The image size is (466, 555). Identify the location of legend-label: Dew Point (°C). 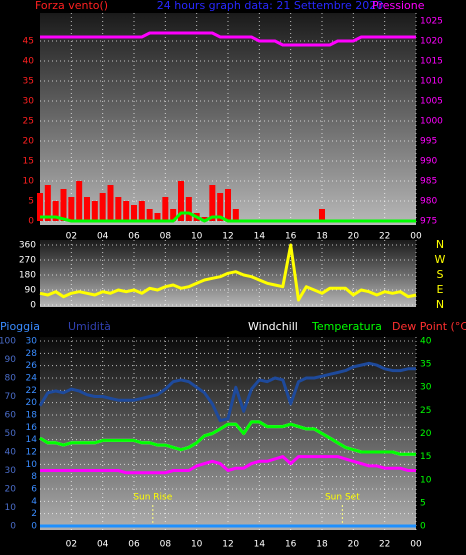
(429, 326).